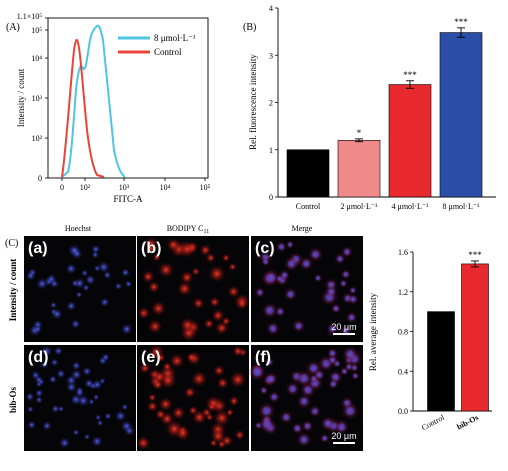 This screenshot has width=508, height=471. What do you see at coordinates (307, 289) in the screenshot?
I see `micrograph-tile-2: (c) 20 μm` at bounding box center [307, 289].